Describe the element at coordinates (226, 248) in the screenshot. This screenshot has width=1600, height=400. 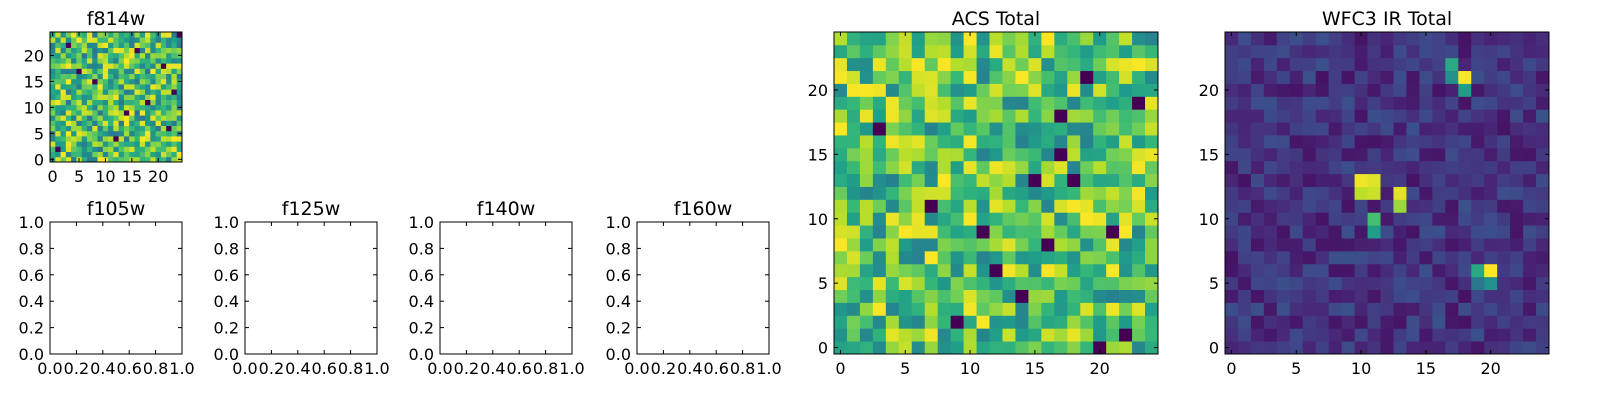
I see `y-tick-label: 0.8` at that location.